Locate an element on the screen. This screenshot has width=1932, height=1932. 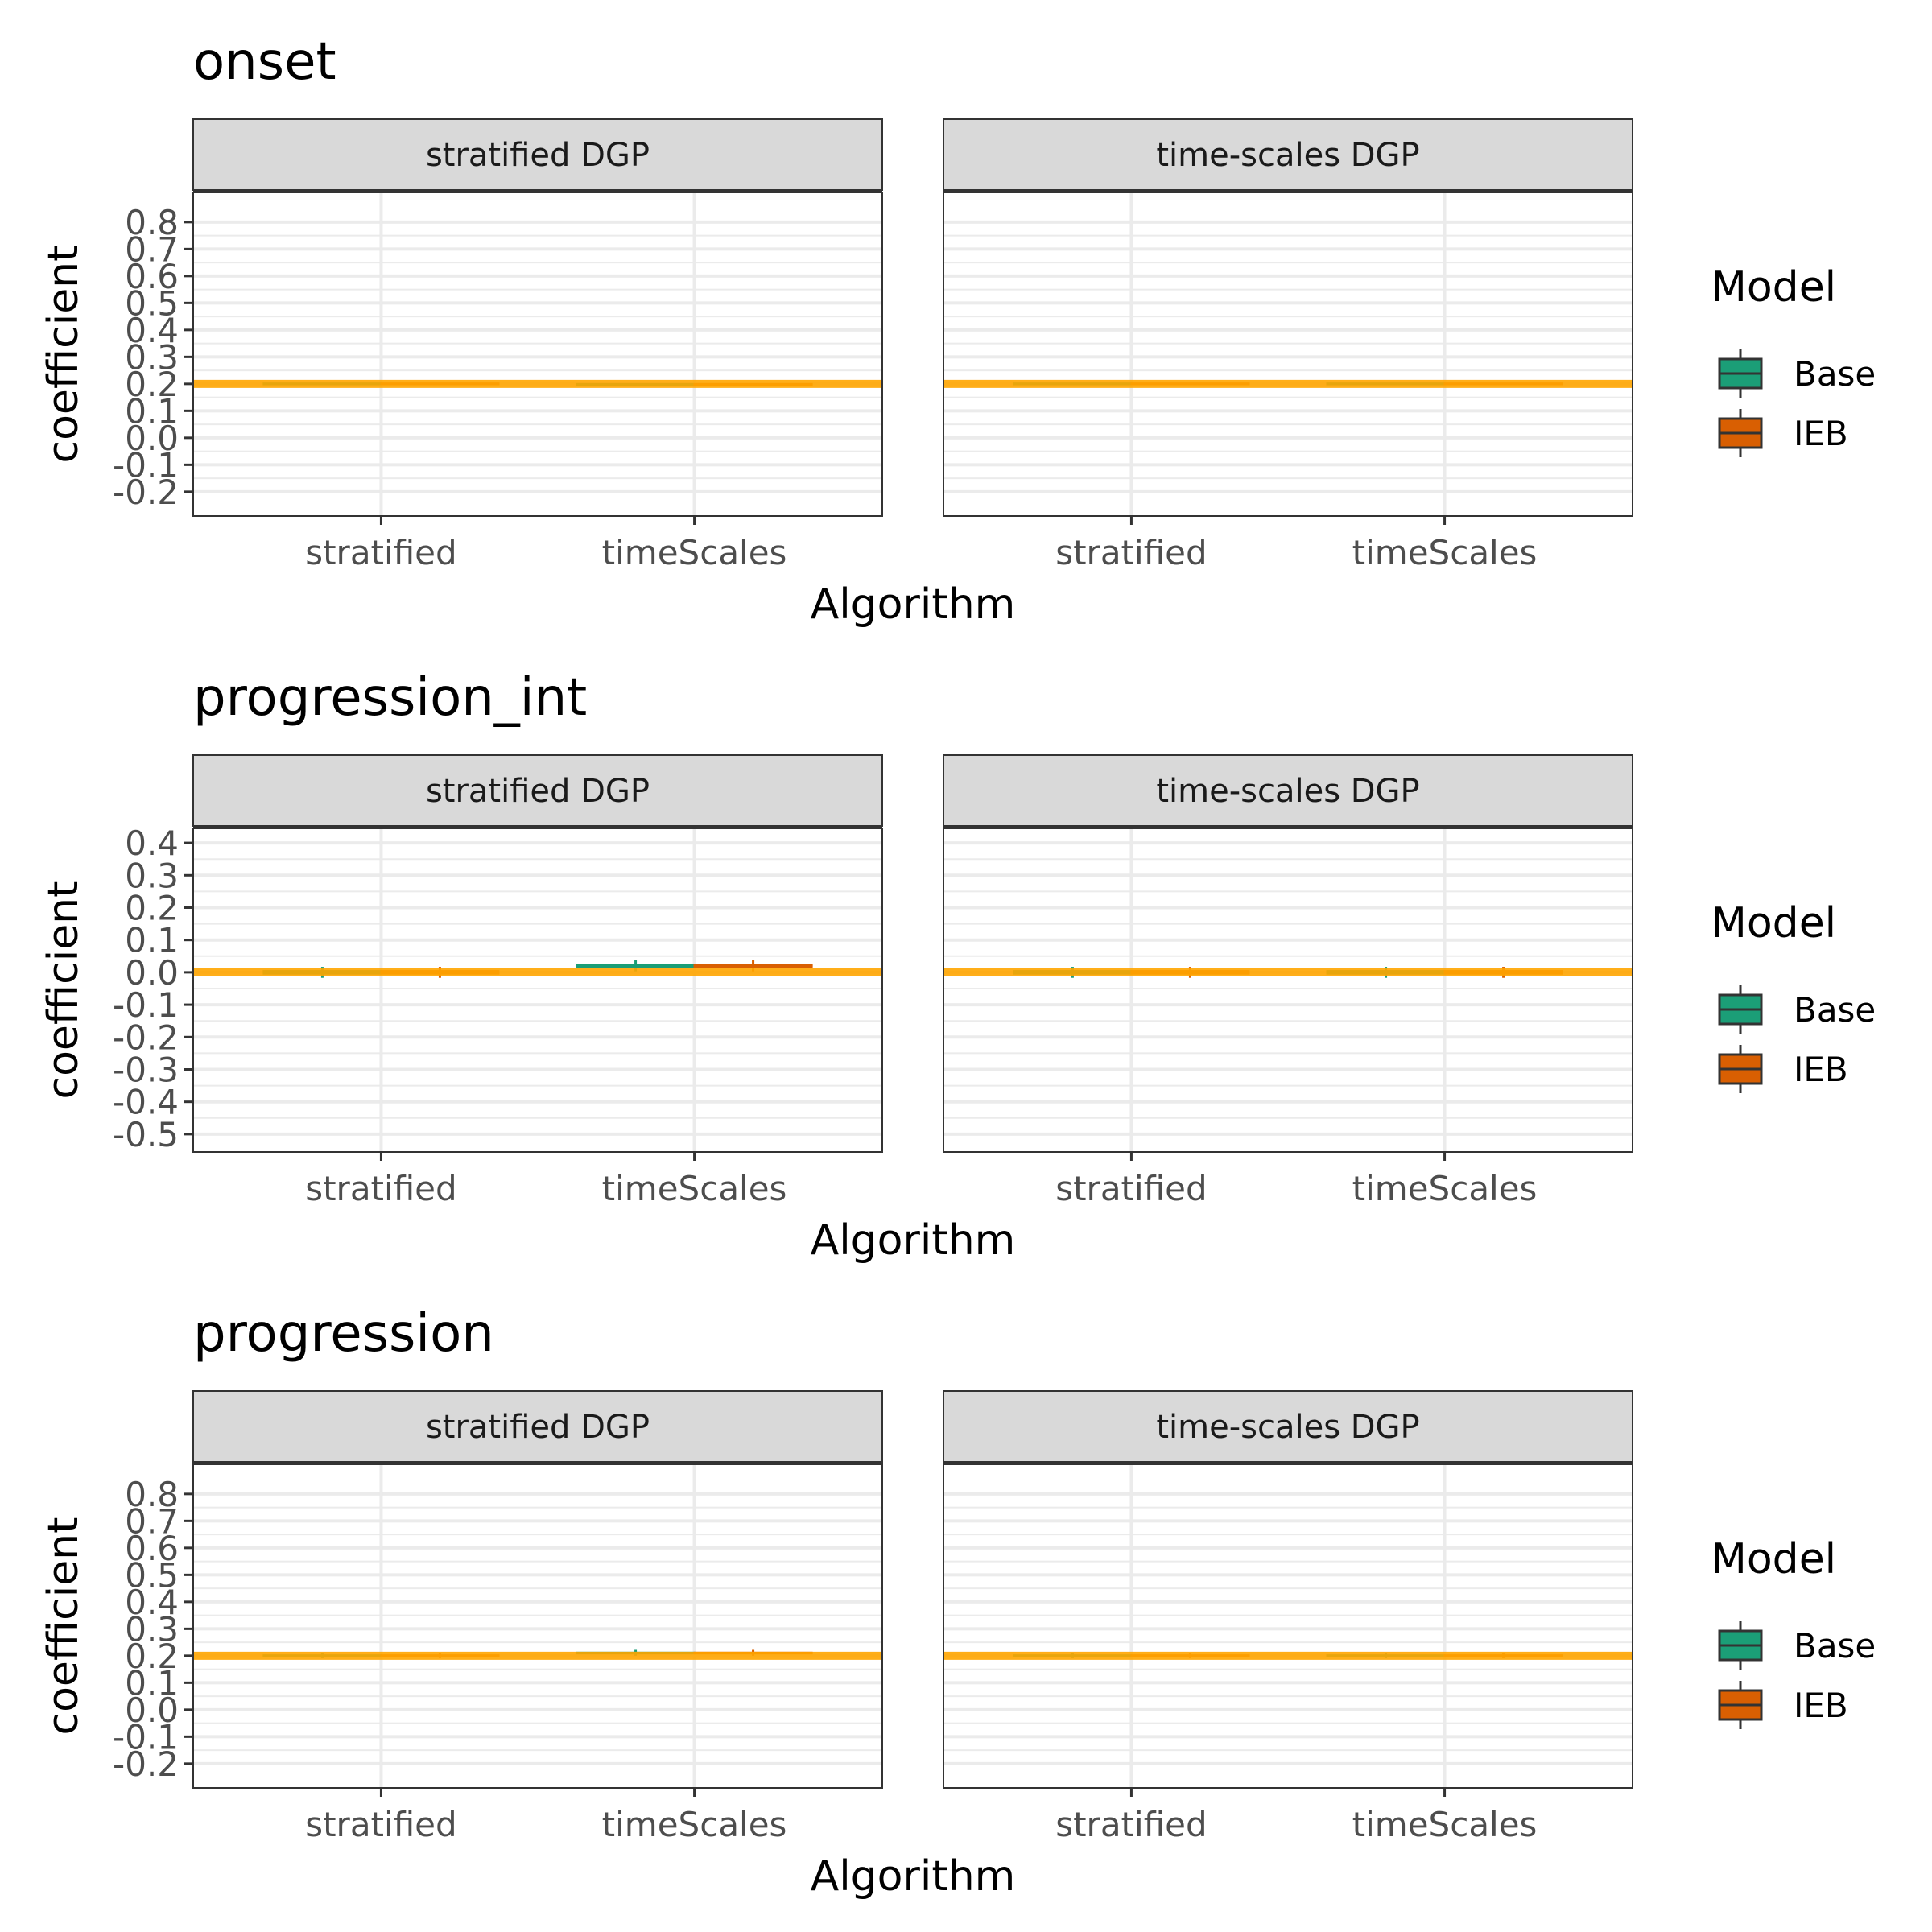
y-tick-label: -0.3 is located at coordinates (146, 1069).